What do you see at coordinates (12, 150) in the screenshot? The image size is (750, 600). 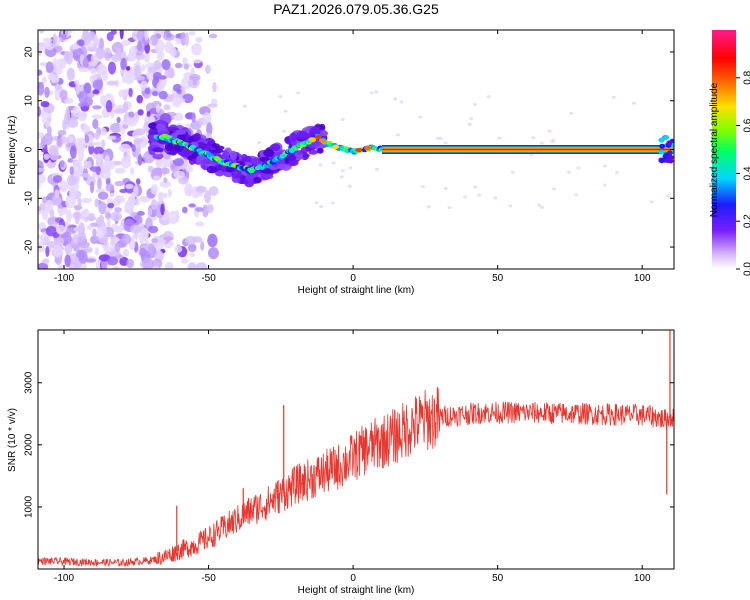 I see `spectrogram-y-label: Frequency (Hz)` at bounding box center [12, 150].